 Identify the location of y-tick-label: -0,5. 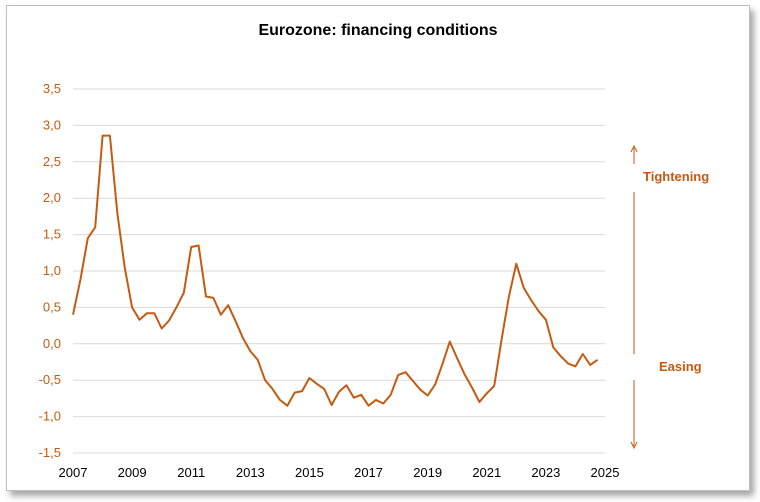
(50, 379).